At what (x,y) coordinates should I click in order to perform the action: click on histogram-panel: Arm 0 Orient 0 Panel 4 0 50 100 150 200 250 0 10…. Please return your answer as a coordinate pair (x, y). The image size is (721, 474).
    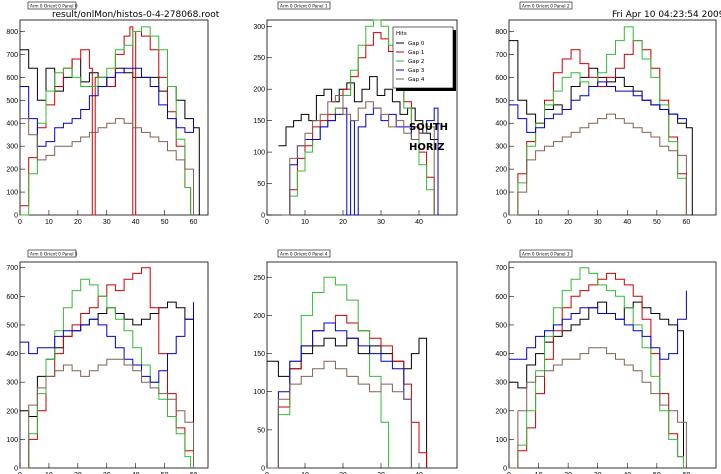
    Looking at the image, I should click on (355, 361).